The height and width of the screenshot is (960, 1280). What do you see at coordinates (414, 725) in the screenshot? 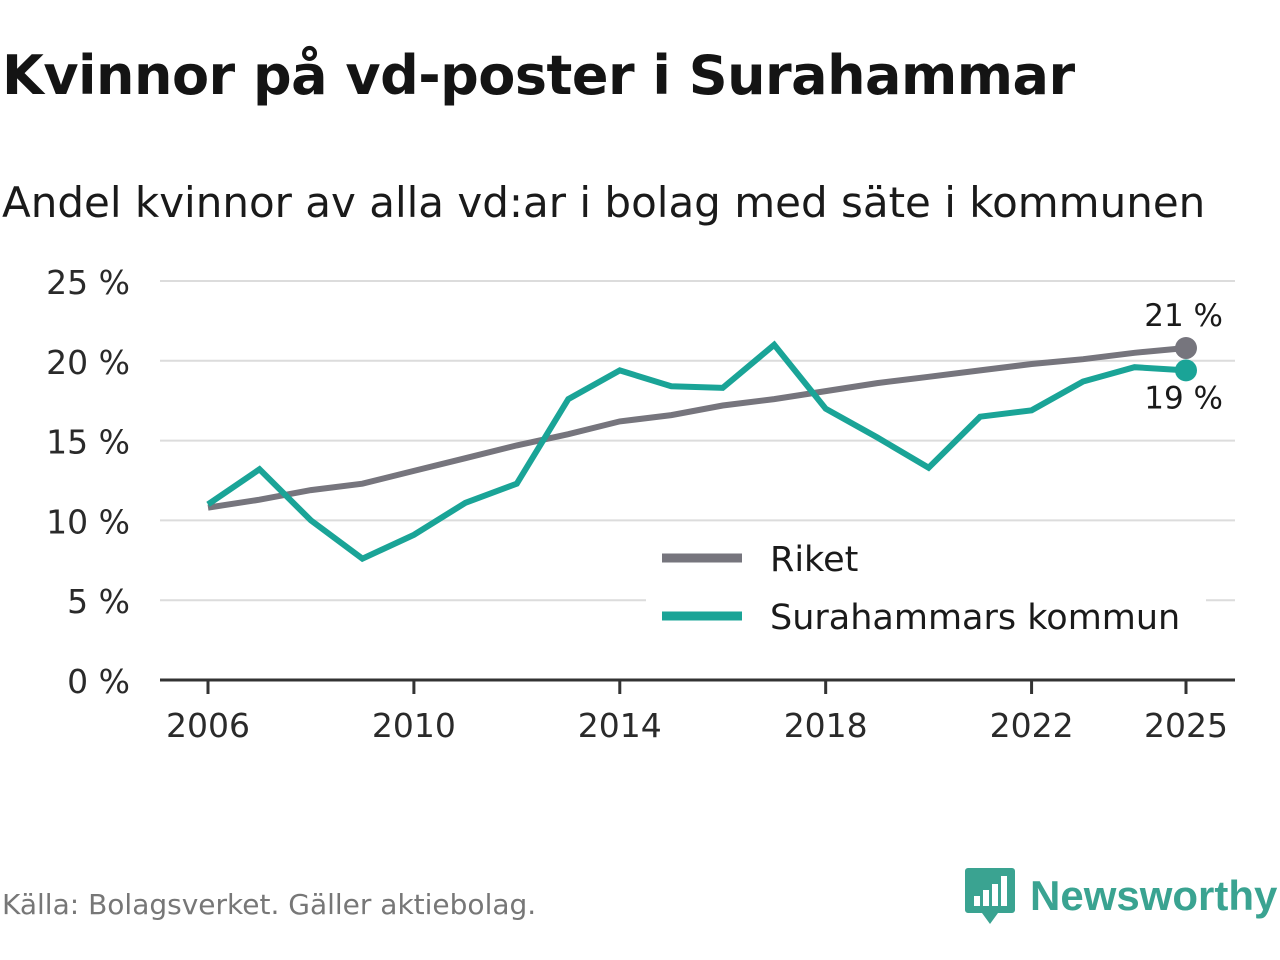
I see `x-tick-label: 2010` at bounding box center [414, 725].